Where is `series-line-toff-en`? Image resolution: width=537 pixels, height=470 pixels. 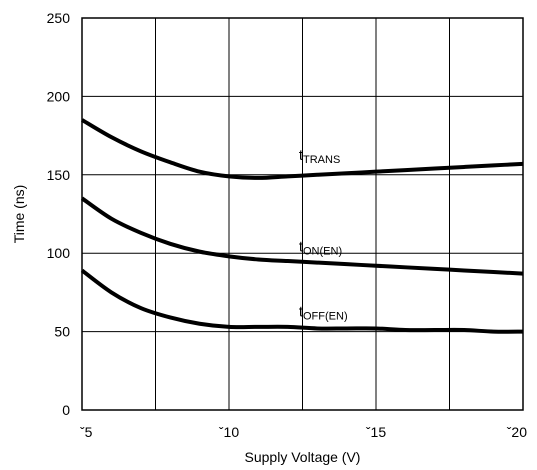
series-line-toff-en is located at coordinates (302, 301).